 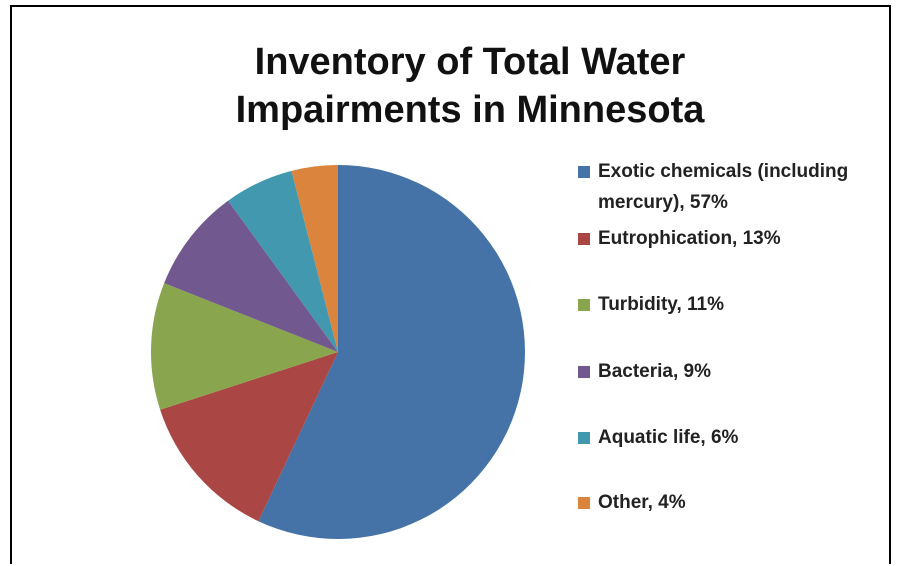 I want to click on legend-label: Turbidity, 11%, so click(x=661, y=304).